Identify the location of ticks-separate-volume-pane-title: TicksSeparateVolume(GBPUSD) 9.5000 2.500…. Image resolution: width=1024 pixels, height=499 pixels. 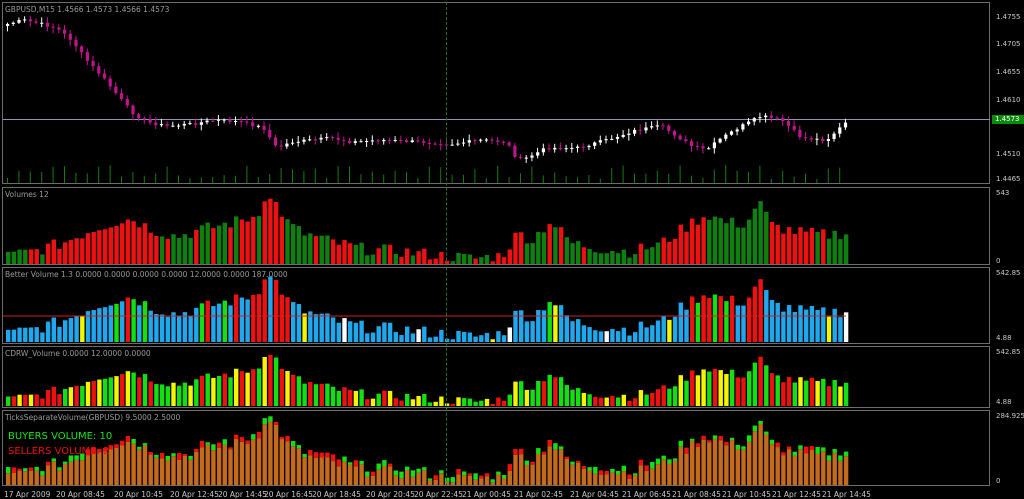
(93, 417).